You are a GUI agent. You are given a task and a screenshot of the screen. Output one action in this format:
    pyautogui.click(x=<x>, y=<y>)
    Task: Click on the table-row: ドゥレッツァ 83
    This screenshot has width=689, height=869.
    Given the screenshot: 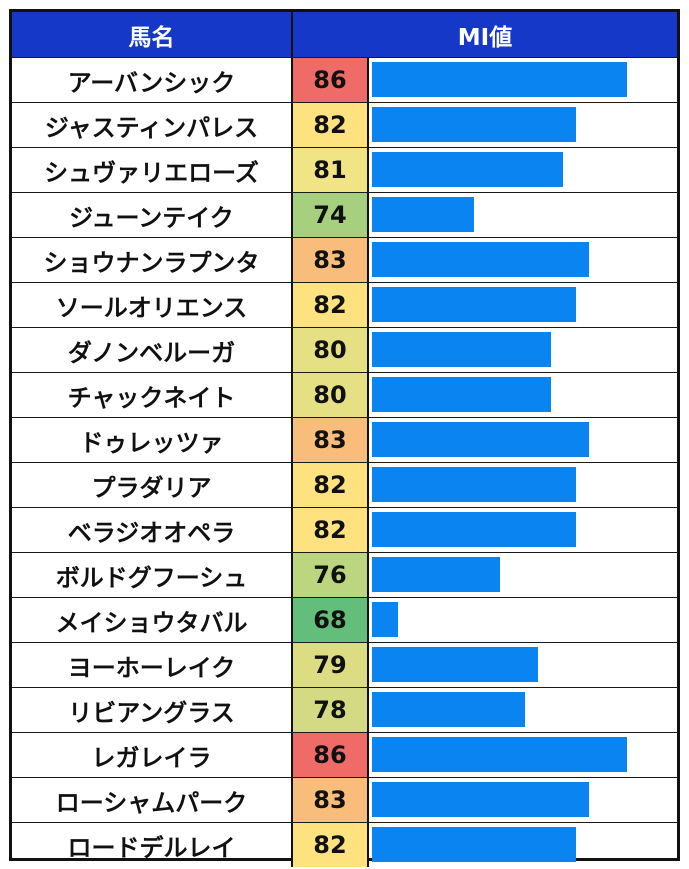 What is the action you would take?
    pyautogui.click(x=344, y=439)
    